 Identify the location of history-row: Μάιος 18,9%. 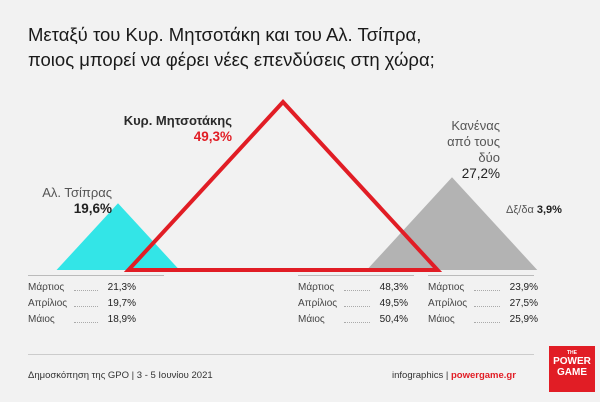
(82, 322).